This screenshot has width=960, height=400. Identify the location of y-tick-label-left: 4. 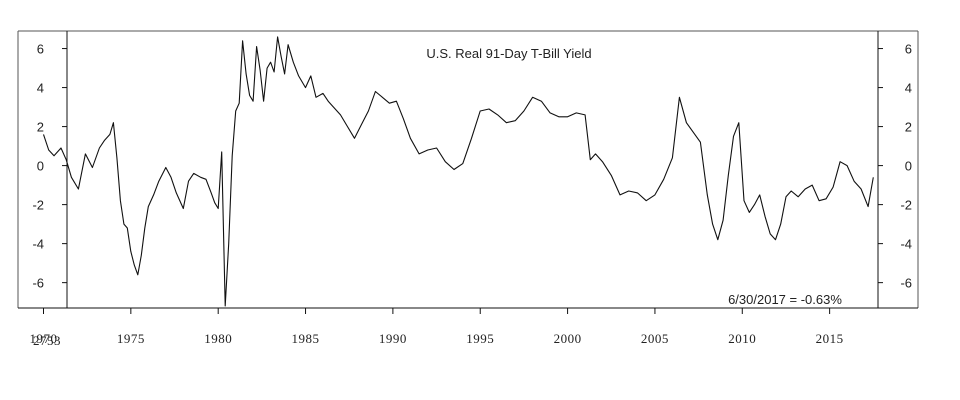
(40, 88).